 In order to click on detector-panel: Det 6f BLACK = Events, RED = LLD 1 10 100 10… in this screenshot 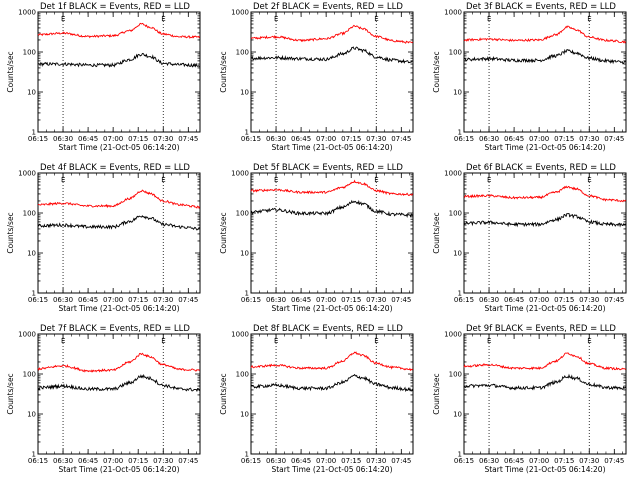, I will do `click(529, 238)`.